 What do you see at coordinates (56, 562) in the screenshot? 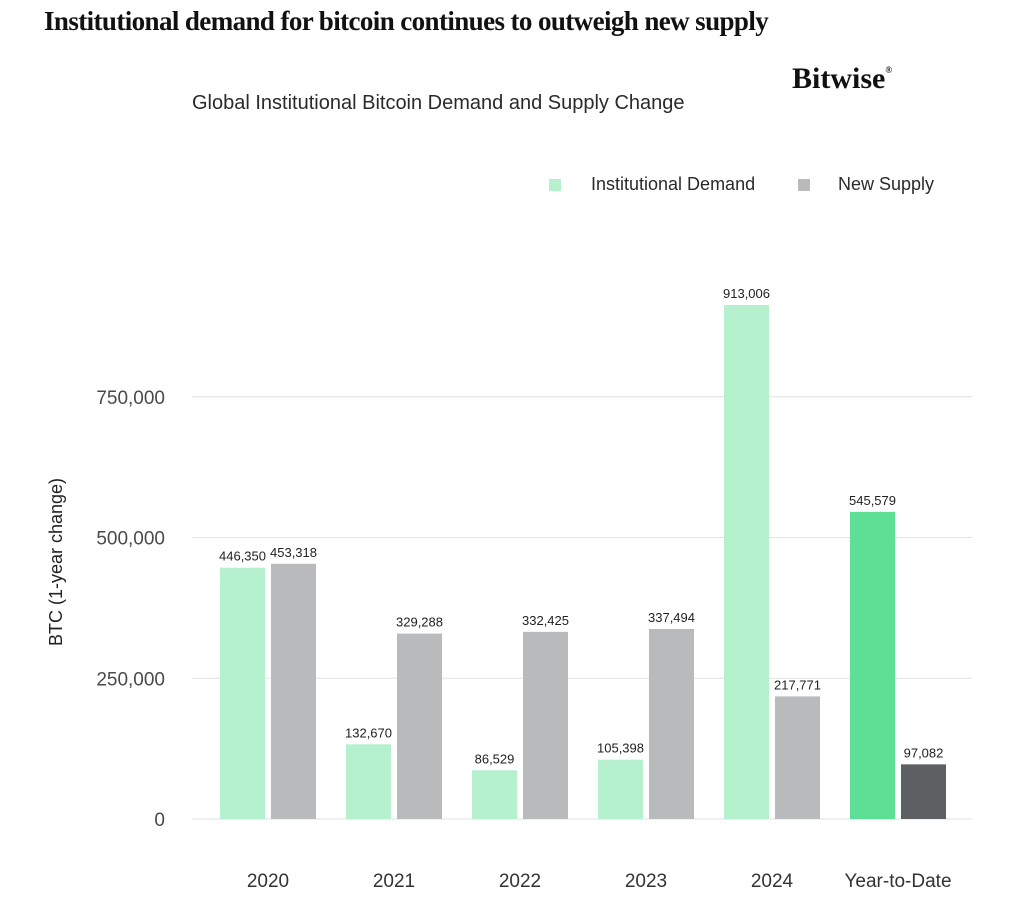
I see `y-axis-title: BTC (1-year change)` at bounding box center [56, 562].